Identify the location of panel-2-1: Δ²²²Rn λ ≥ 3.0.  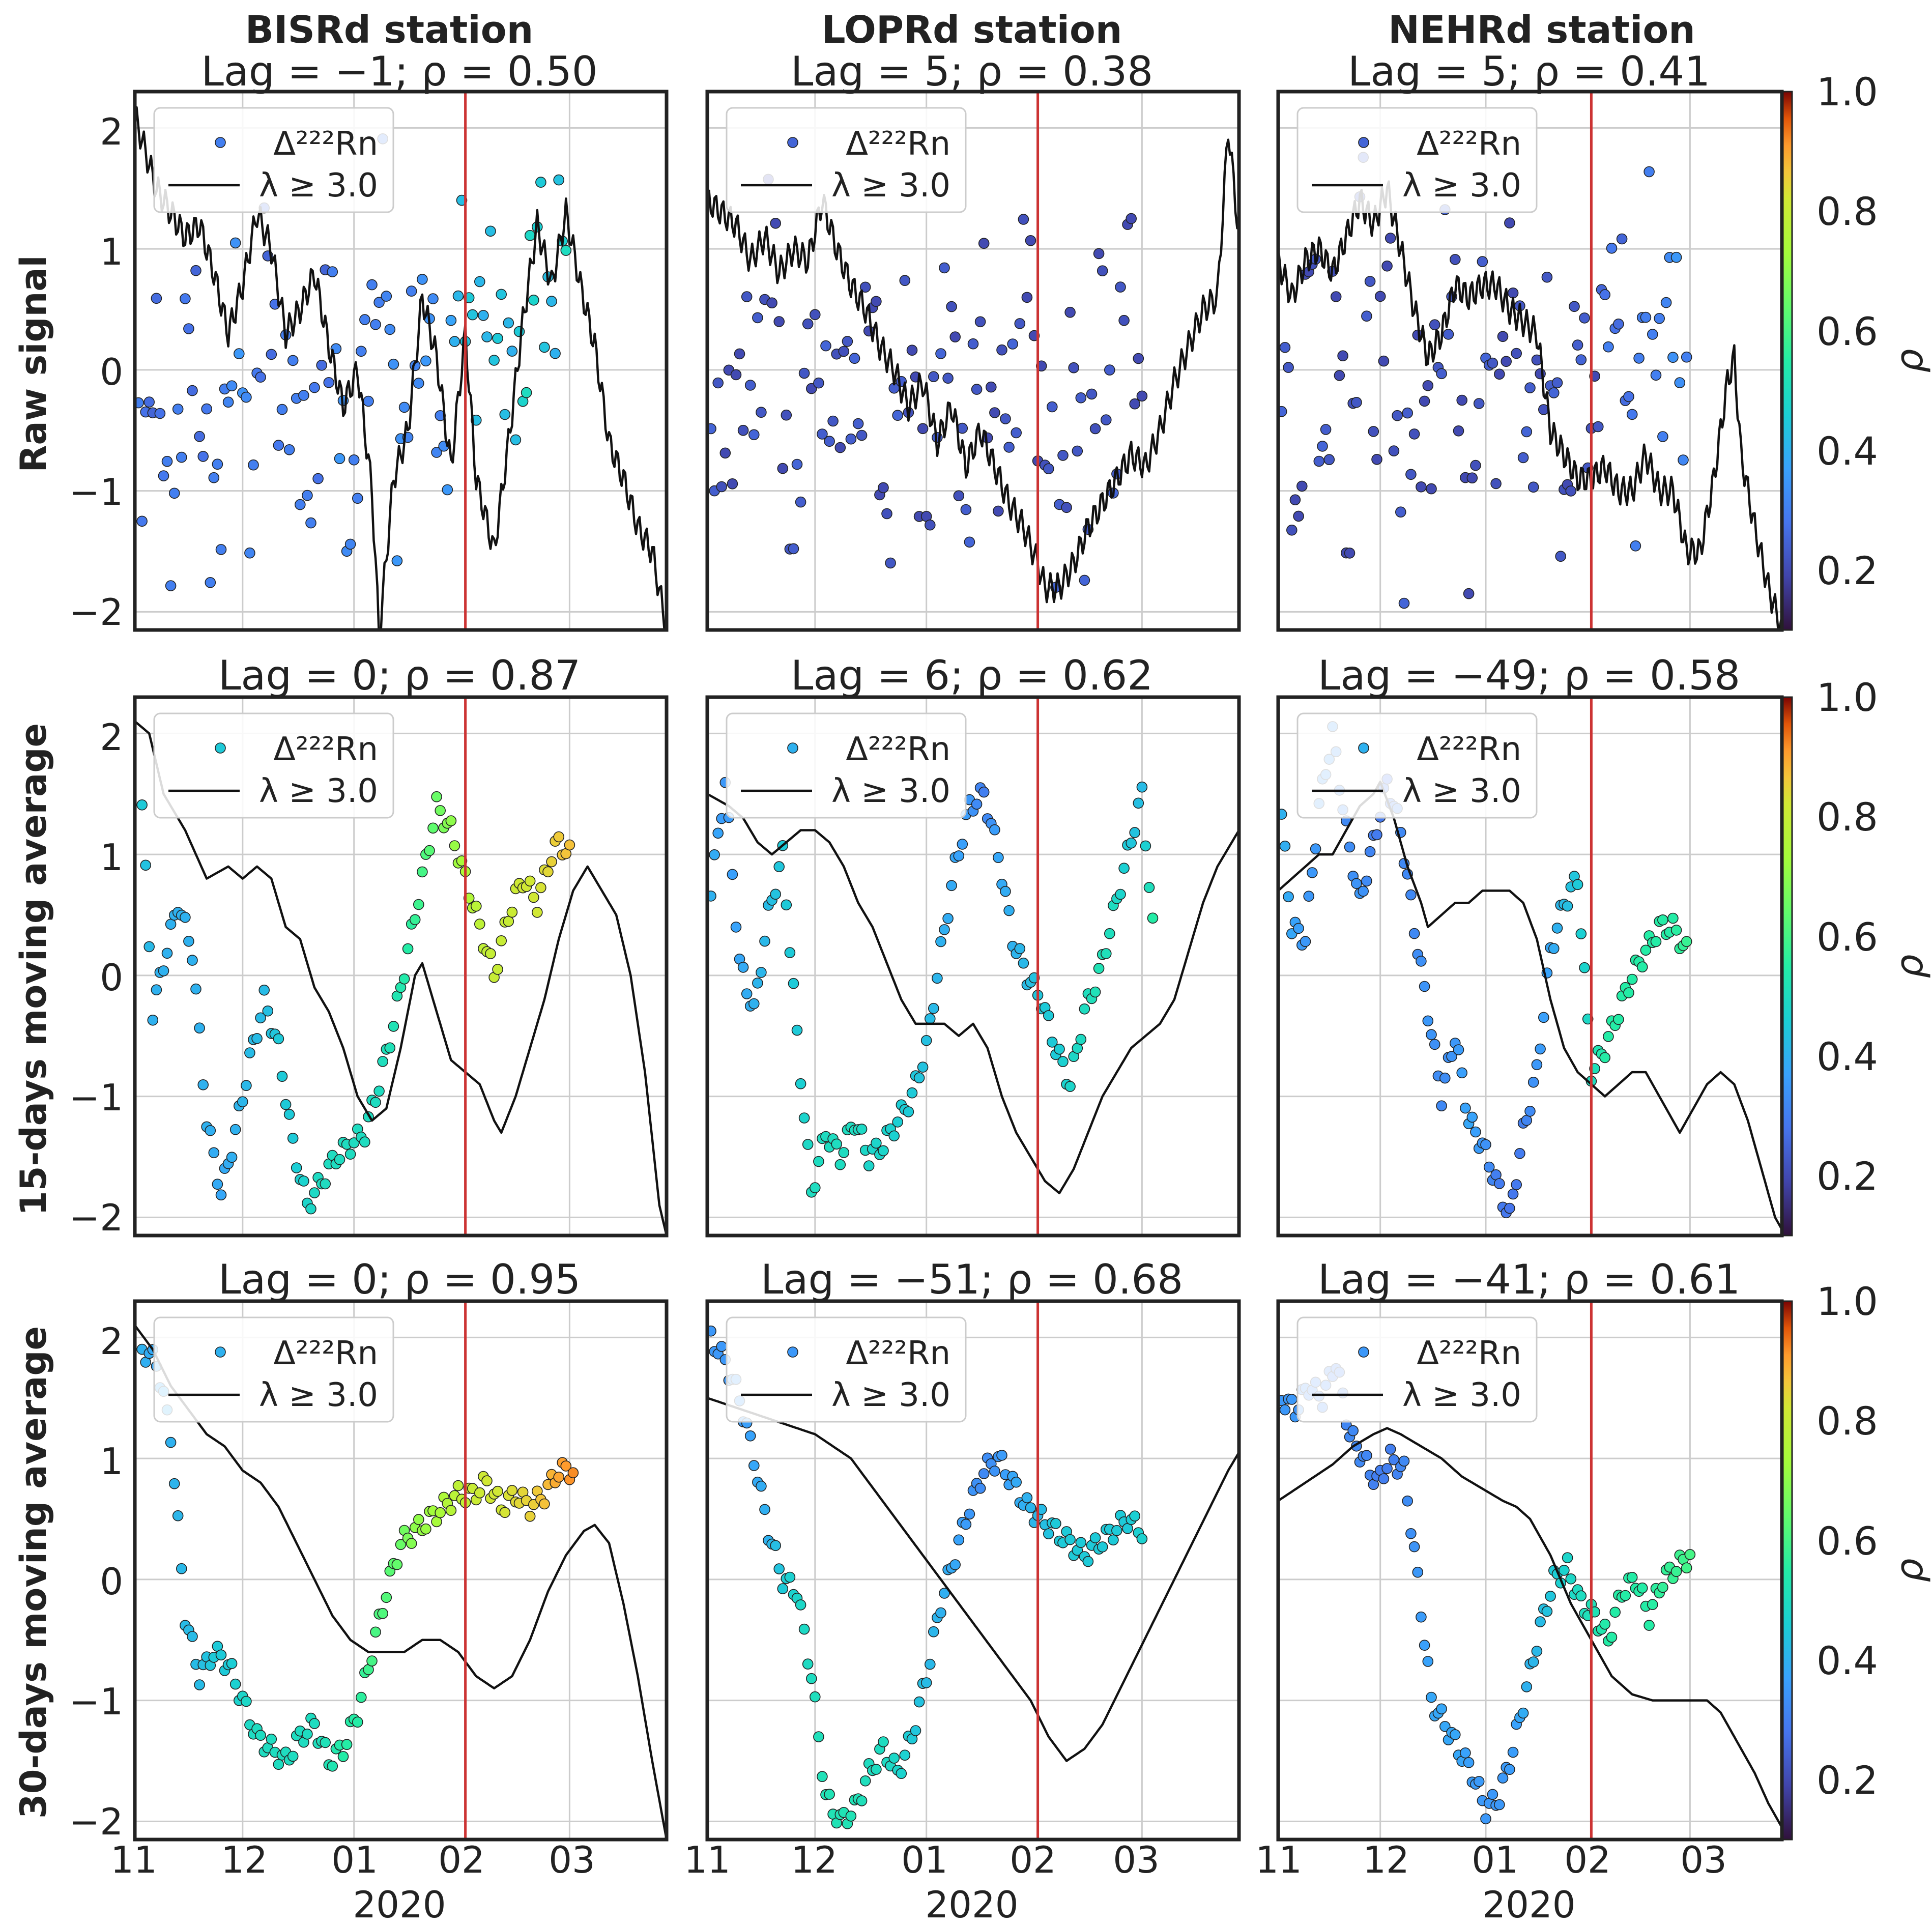
(401, 966).